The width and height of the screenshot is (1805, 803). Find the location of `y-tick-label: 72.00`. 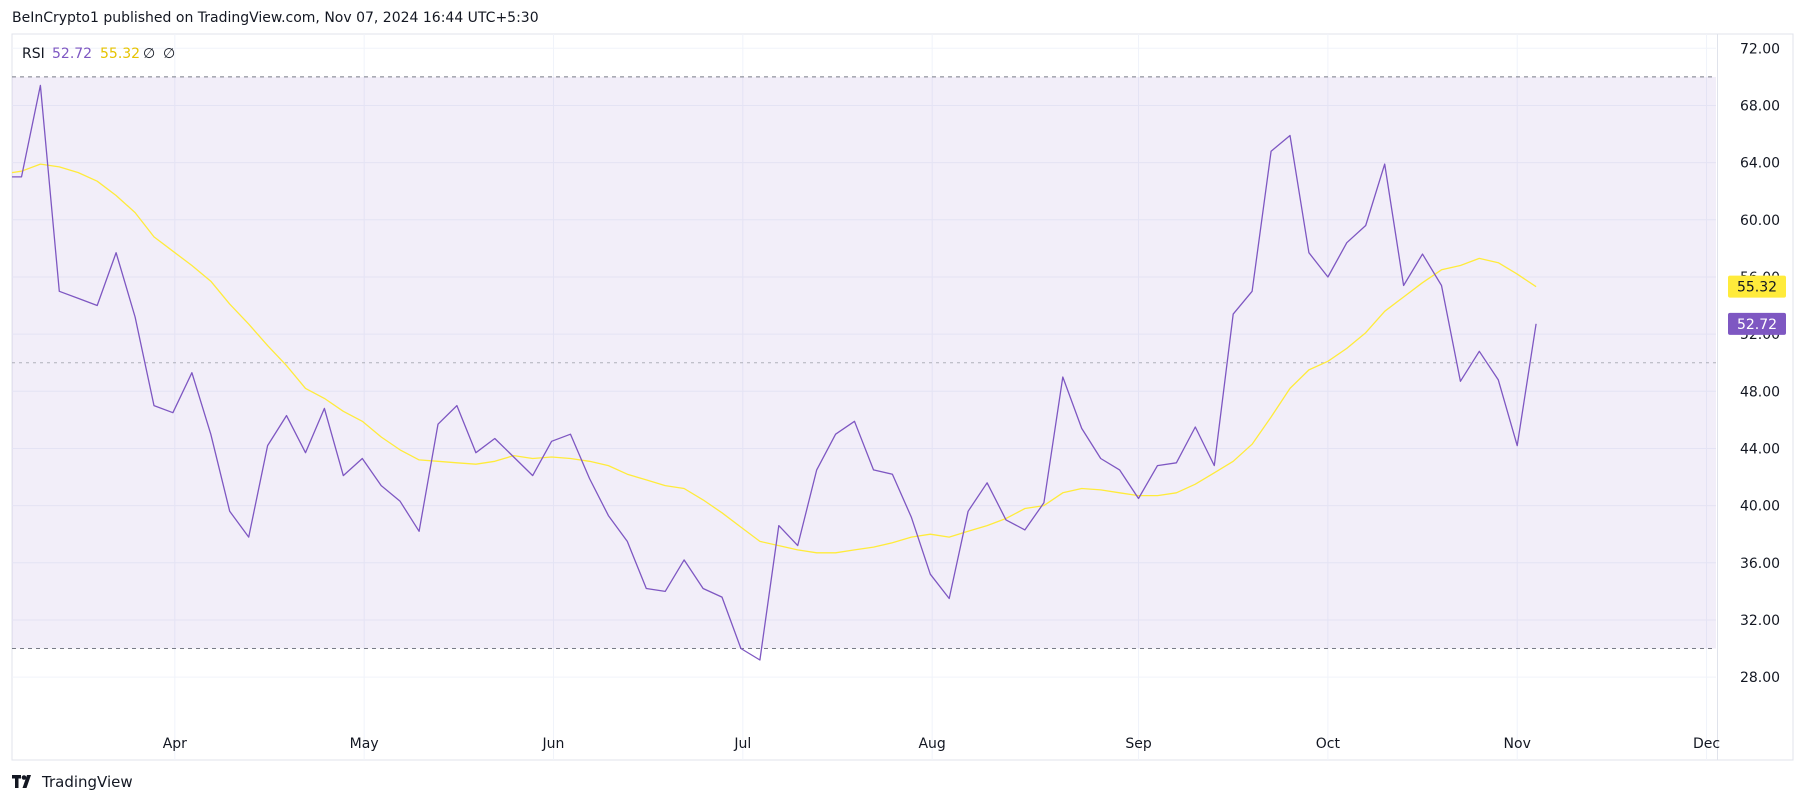

y-tick-label: 72.00 is located at coordinates (1760, 49).